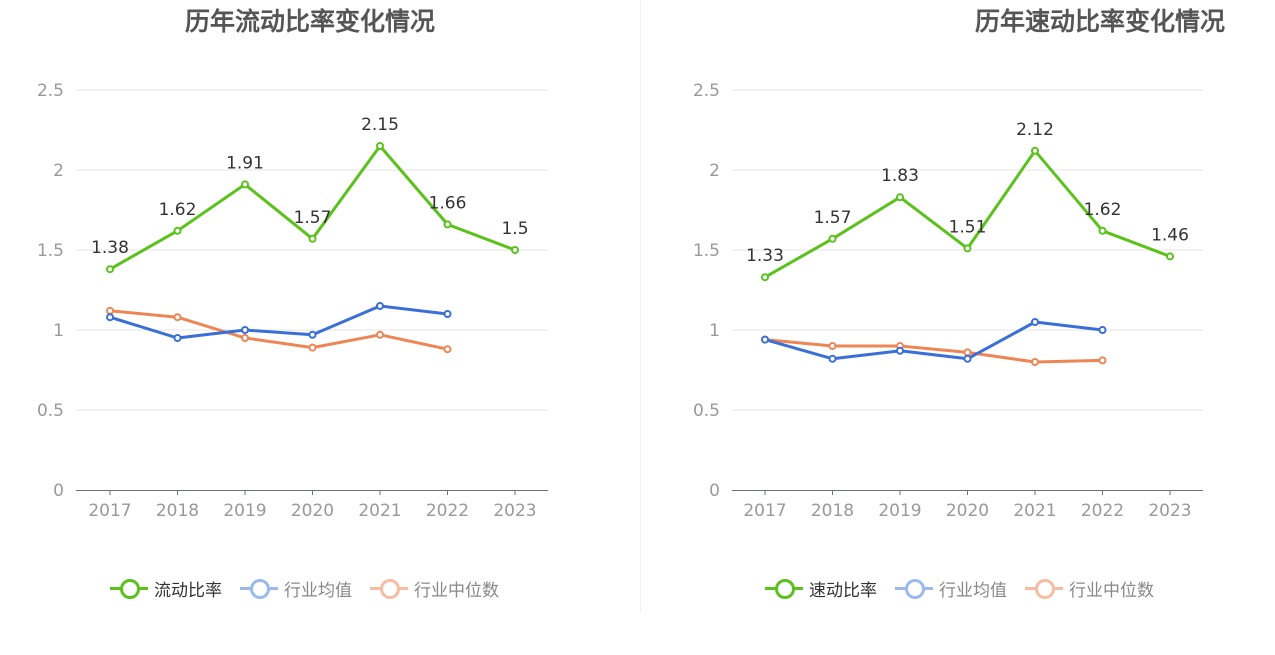 The height and width of the screenshot is (655, 1275). I want to click on panel-divider, so click(640, 306).